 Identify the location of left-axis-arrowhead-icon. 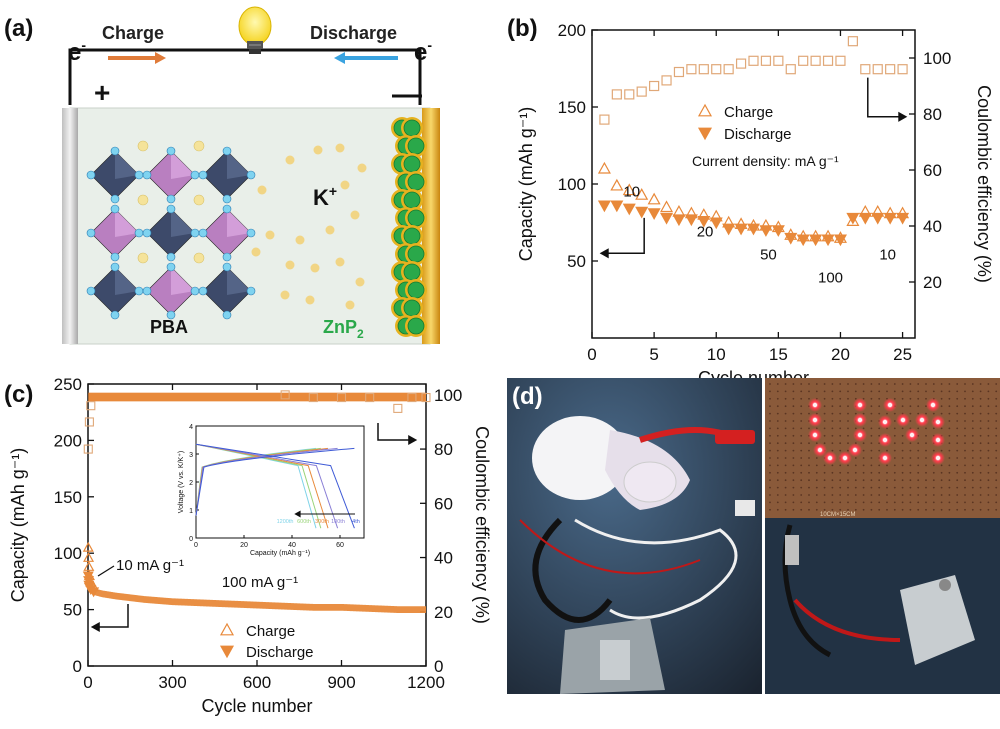
(95, 627).